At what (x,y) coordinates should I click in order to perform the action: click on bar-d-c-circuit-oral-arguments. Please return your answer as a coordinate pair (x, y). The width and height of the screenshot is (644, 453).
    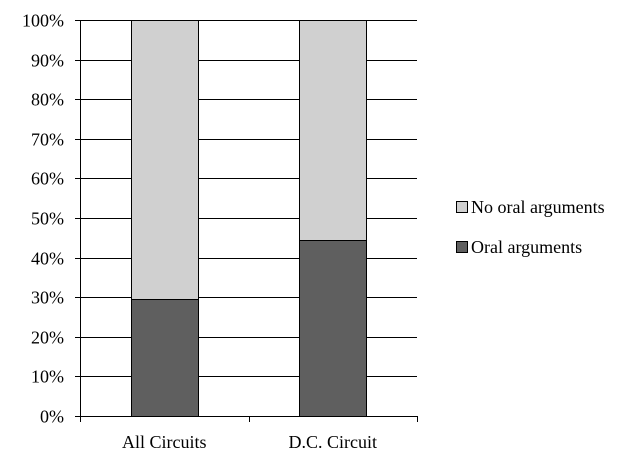
    Looking at the image, I should click on (333, 328).